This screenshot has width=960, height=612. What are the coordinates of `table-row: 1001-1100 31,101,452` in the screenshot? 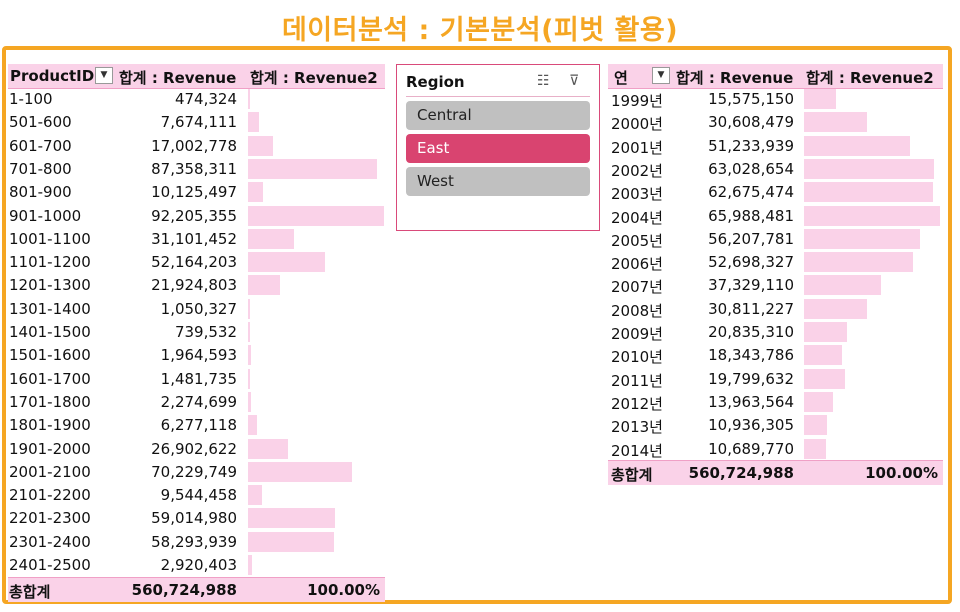 It's located at (196, 239).